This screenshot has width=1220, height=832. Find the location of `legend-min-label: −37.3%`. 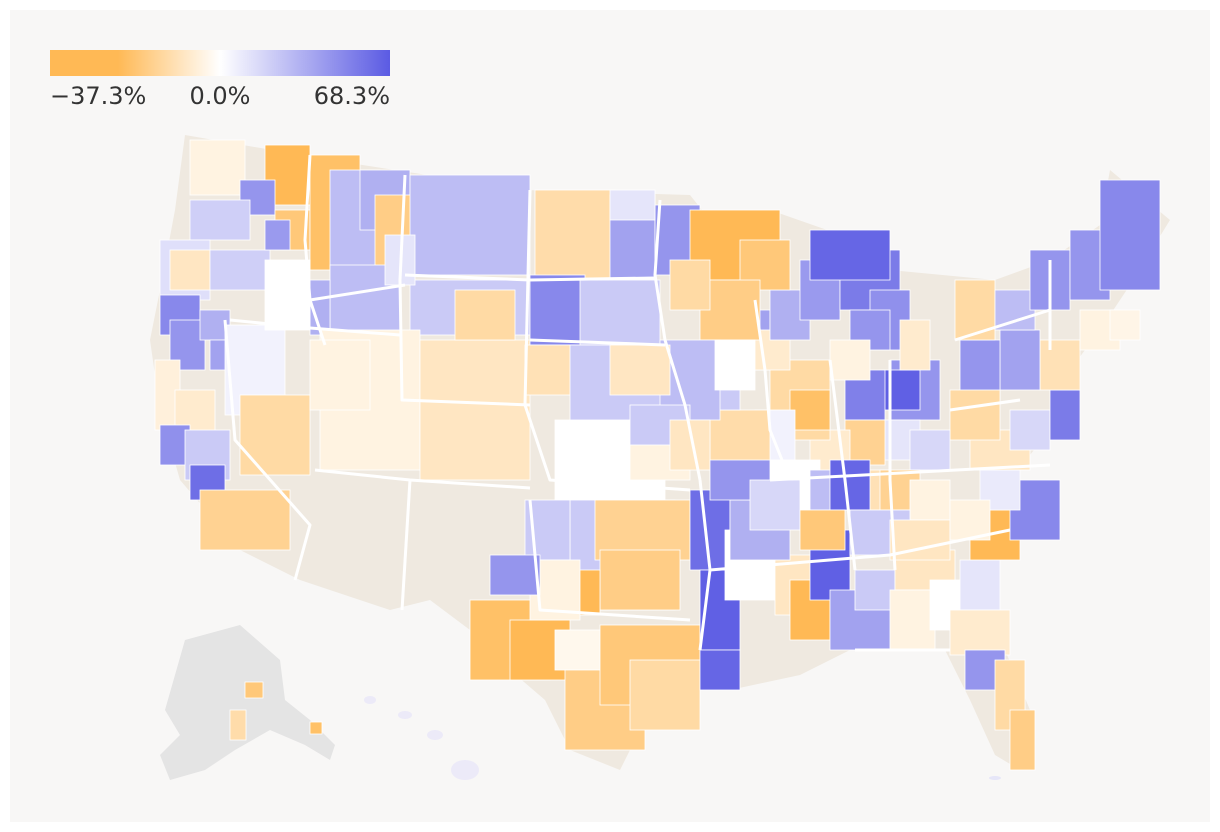

legend-min-label: −37.3% is located at coordinates (98, 96).